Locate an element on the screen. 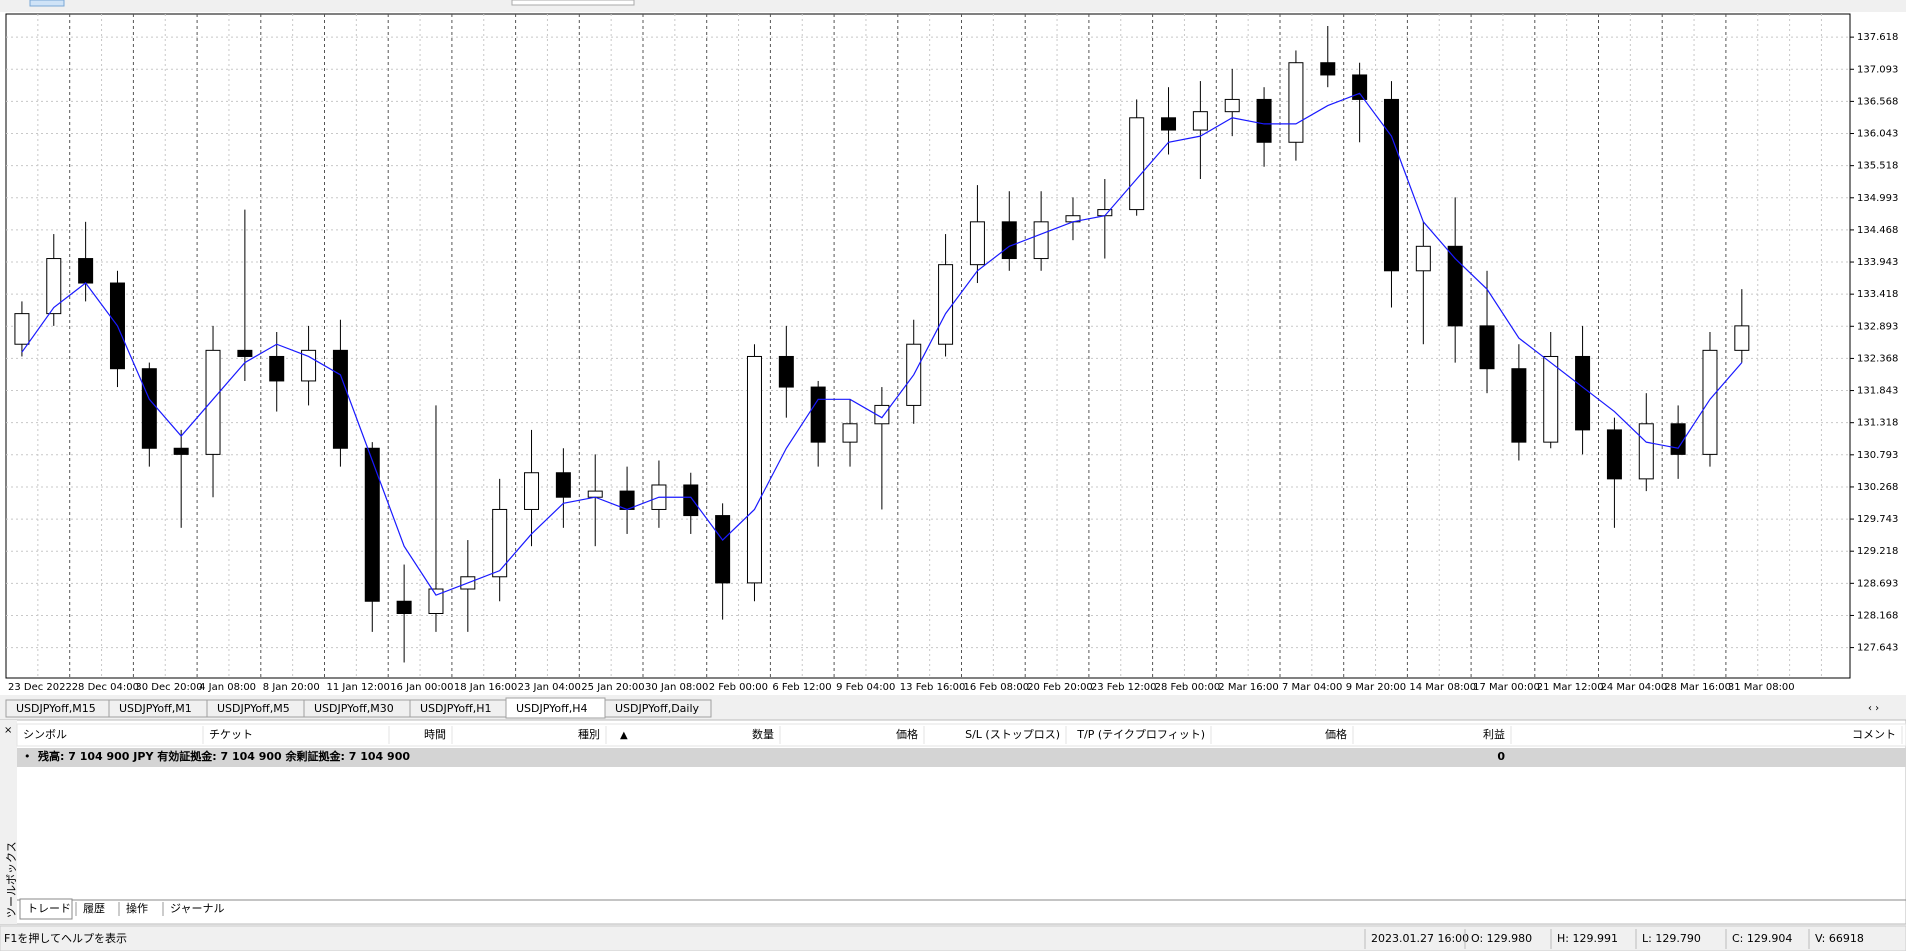 This screenshot has height=951, width=1906. x-tick-label: 31 Mar 08:00 is located at coordinates (1761, 687).